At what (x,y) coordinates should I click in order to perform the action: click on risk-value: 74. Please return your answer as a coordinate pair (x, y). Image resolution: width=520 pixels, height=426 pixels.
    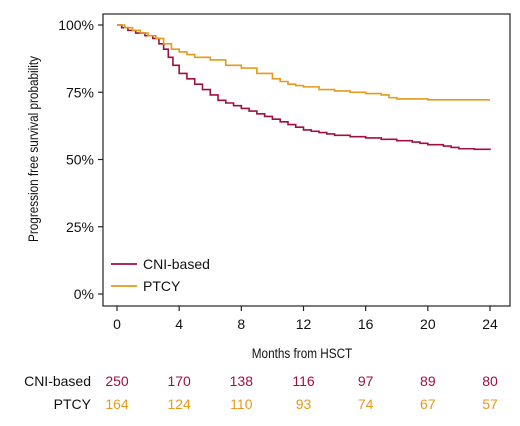
    Looking at the image, I should click on (366, 404).